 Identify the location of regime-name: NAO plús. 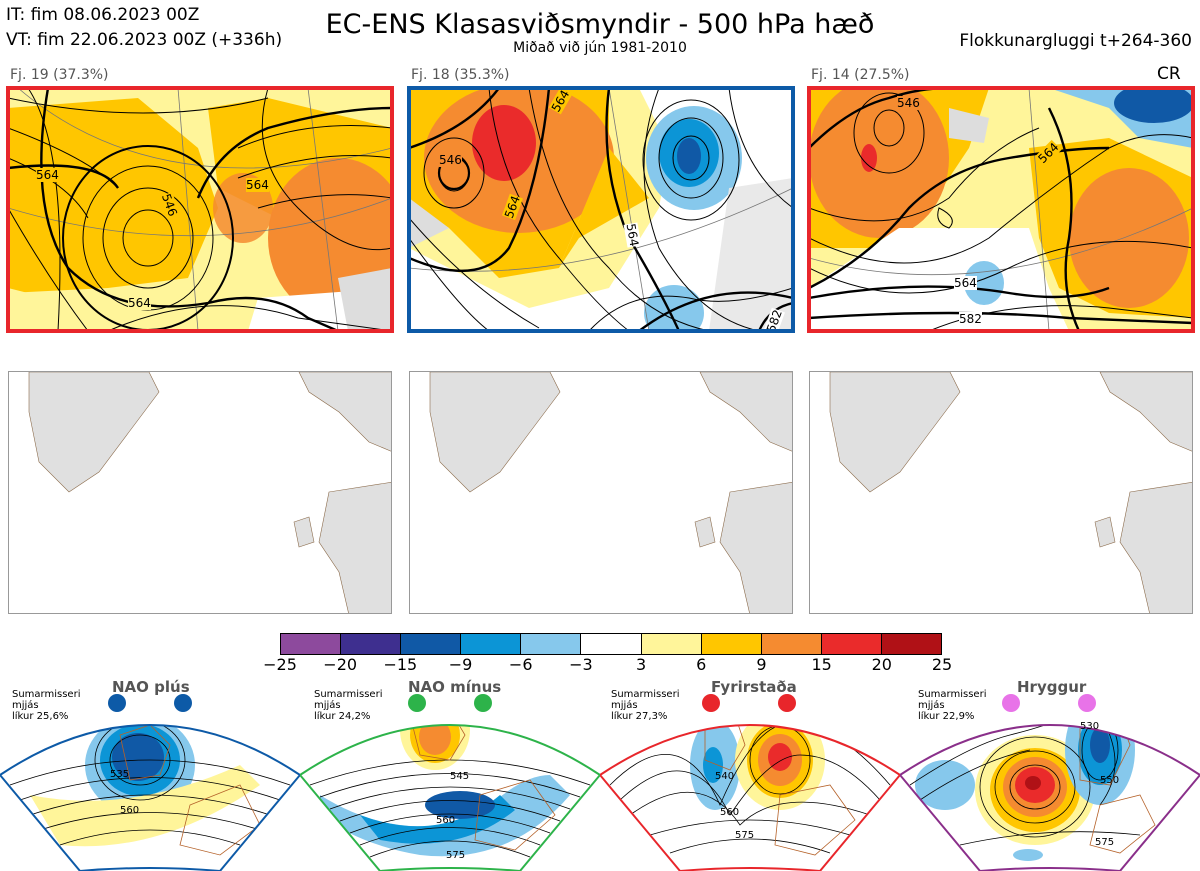
(151, 687).